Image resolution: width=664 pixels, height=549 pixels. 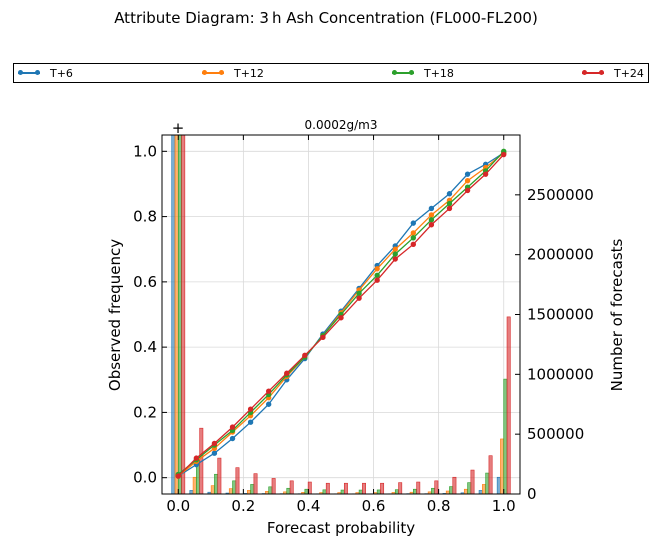 What do you see at coordinates (243, 506) in the screenshot?
I see `x-tick-label: 0.2` at bounding box center [243, 506].